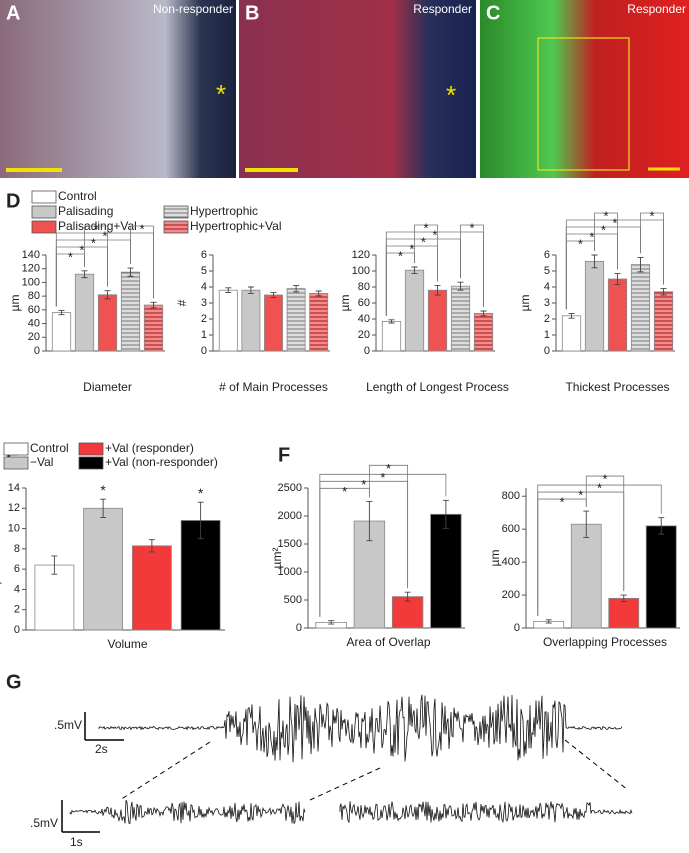 This screenshot has width=689, height=853. I want to click on y-tick-label: 5, so click(204, 271).